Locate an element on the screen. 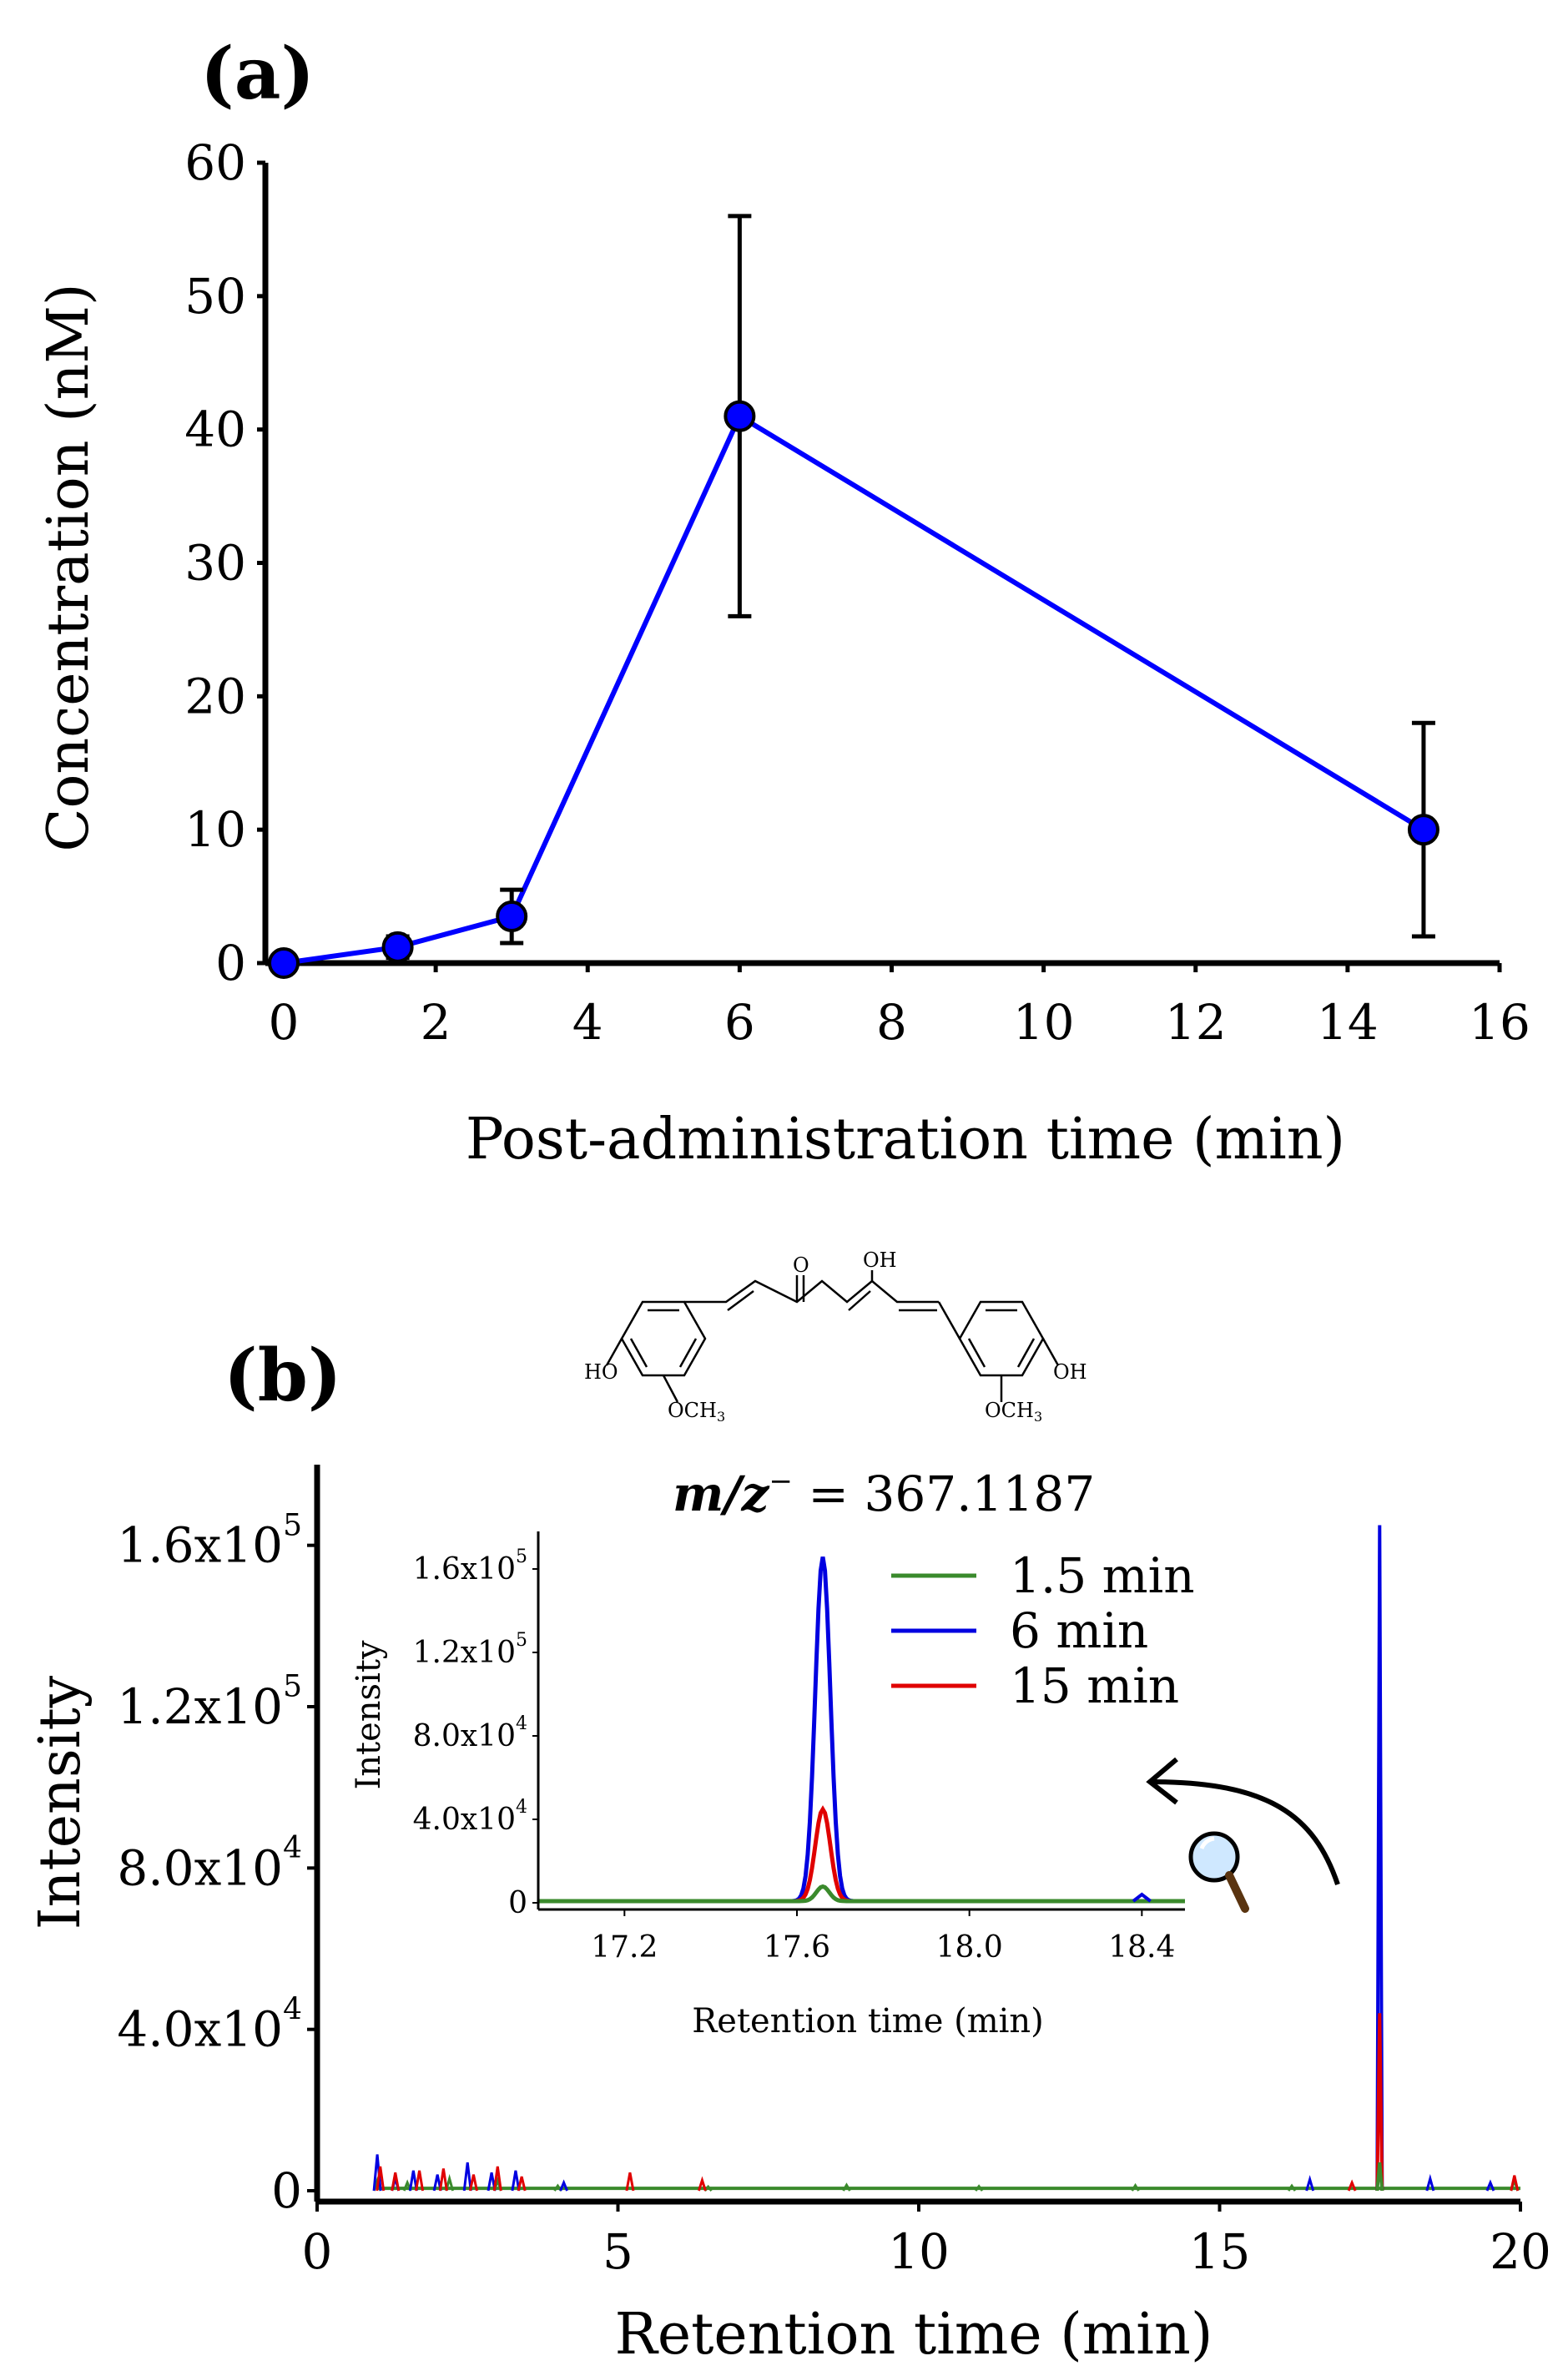 Image resolution: width=1568 pixels, height=2376 pixels. inset-ytick-label: 0 is located at coordinates (517, 1903).